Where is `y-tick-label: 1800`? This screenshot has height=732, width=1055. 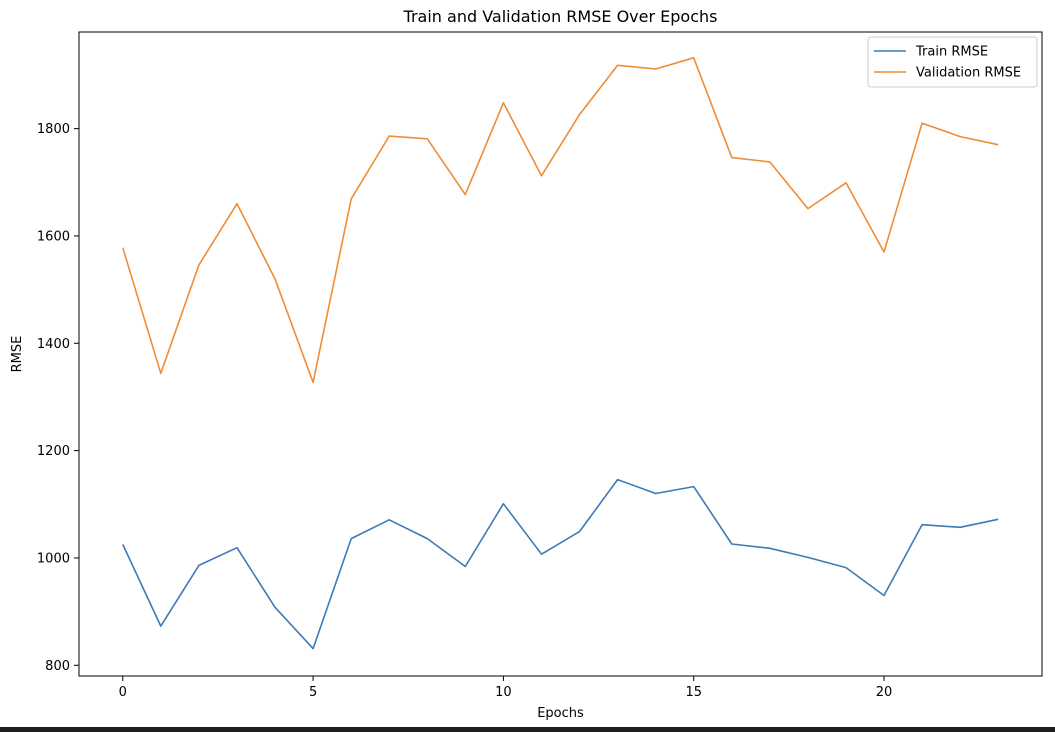 y-tick-label: 1800 is located at coordinates (53, 129).